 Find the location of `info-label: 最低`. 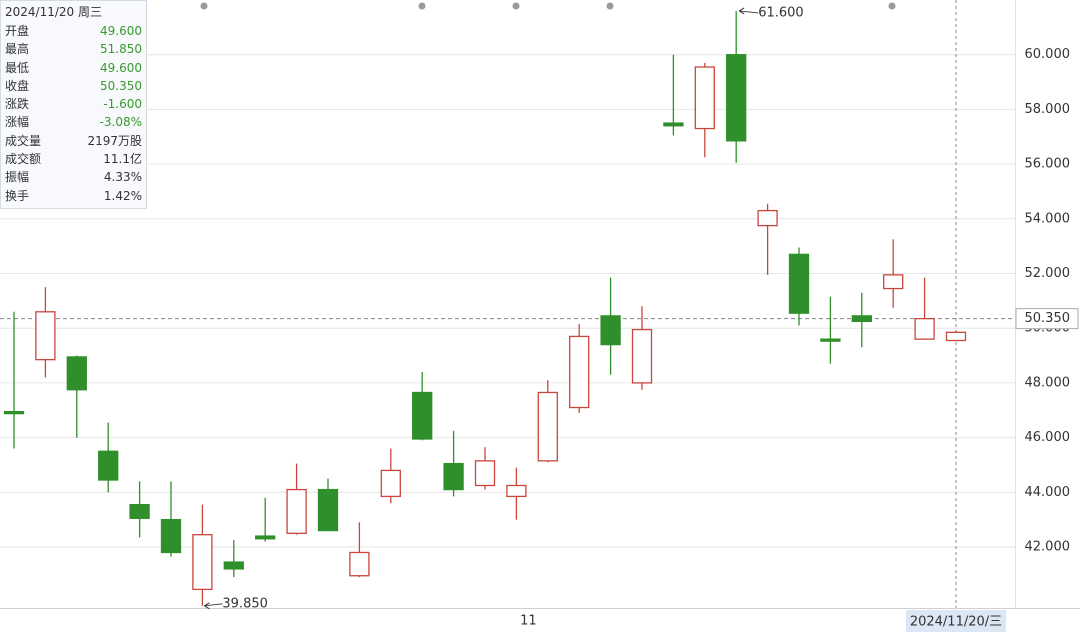

info-label: 最低 is located at coordinates (17, 67).